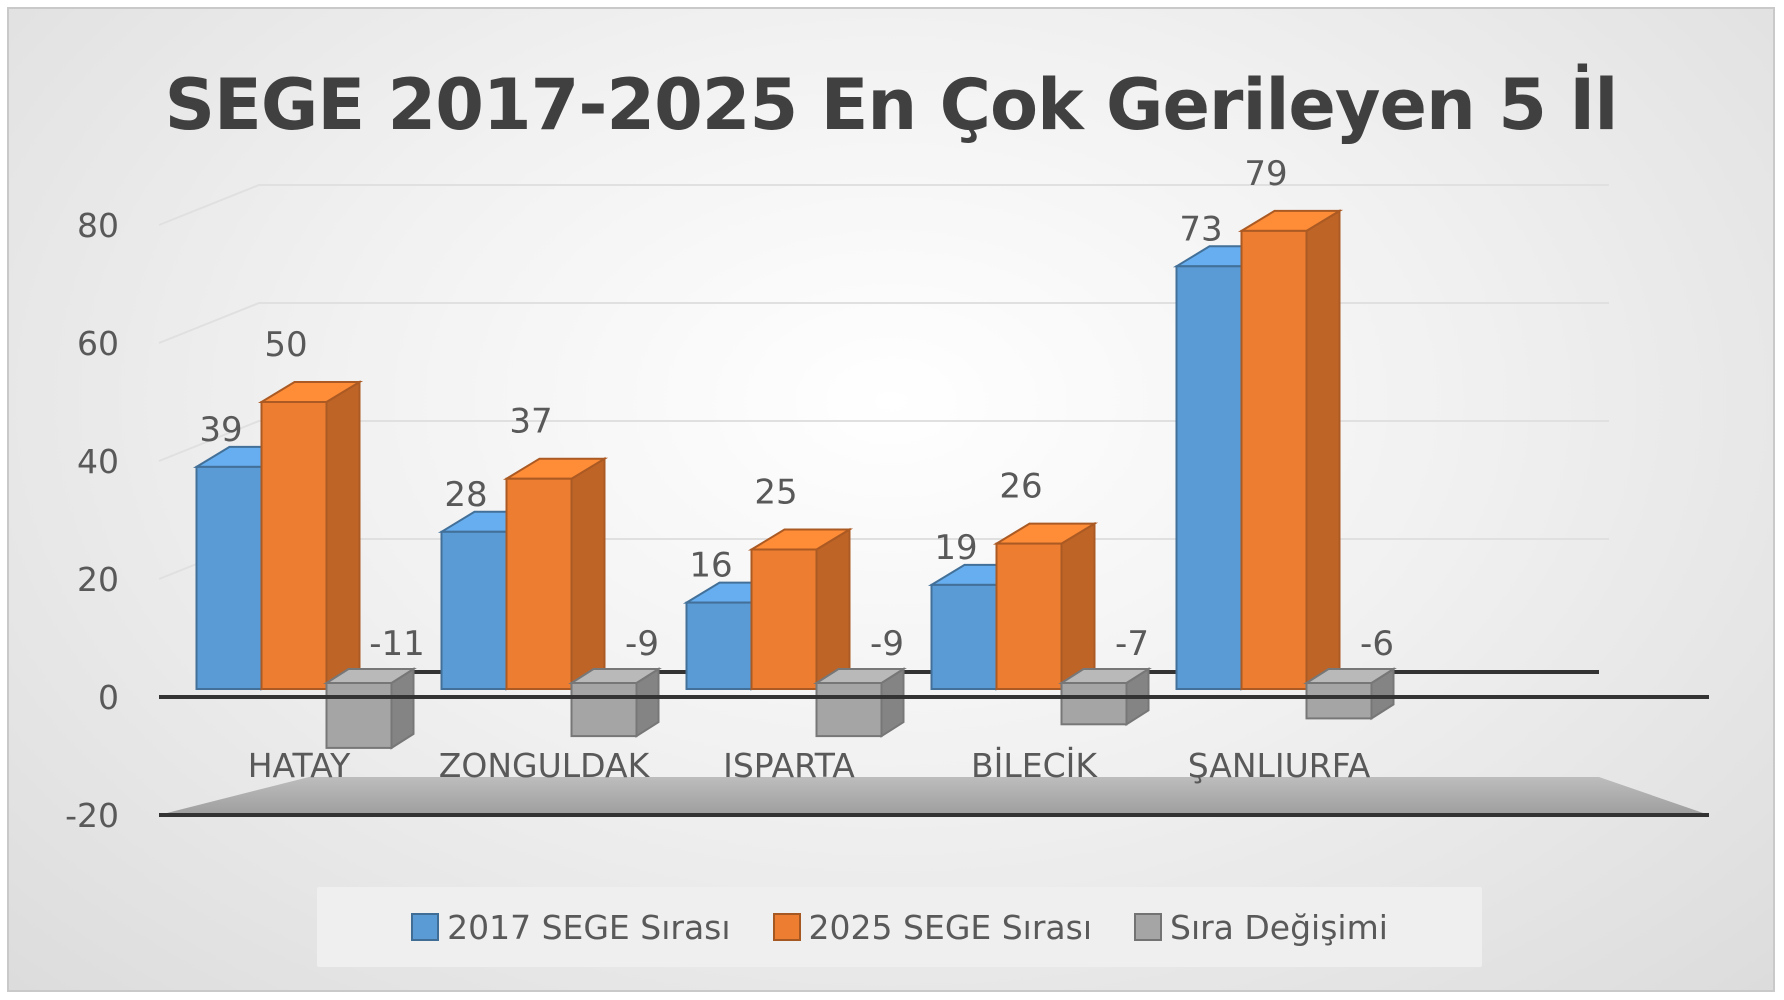 This screenshot has height=1000, width=1784. Describe the element at coordinates (1279, 765) in the screenshot. I see `x-tick-label: ŞANLIURFA` at that location.